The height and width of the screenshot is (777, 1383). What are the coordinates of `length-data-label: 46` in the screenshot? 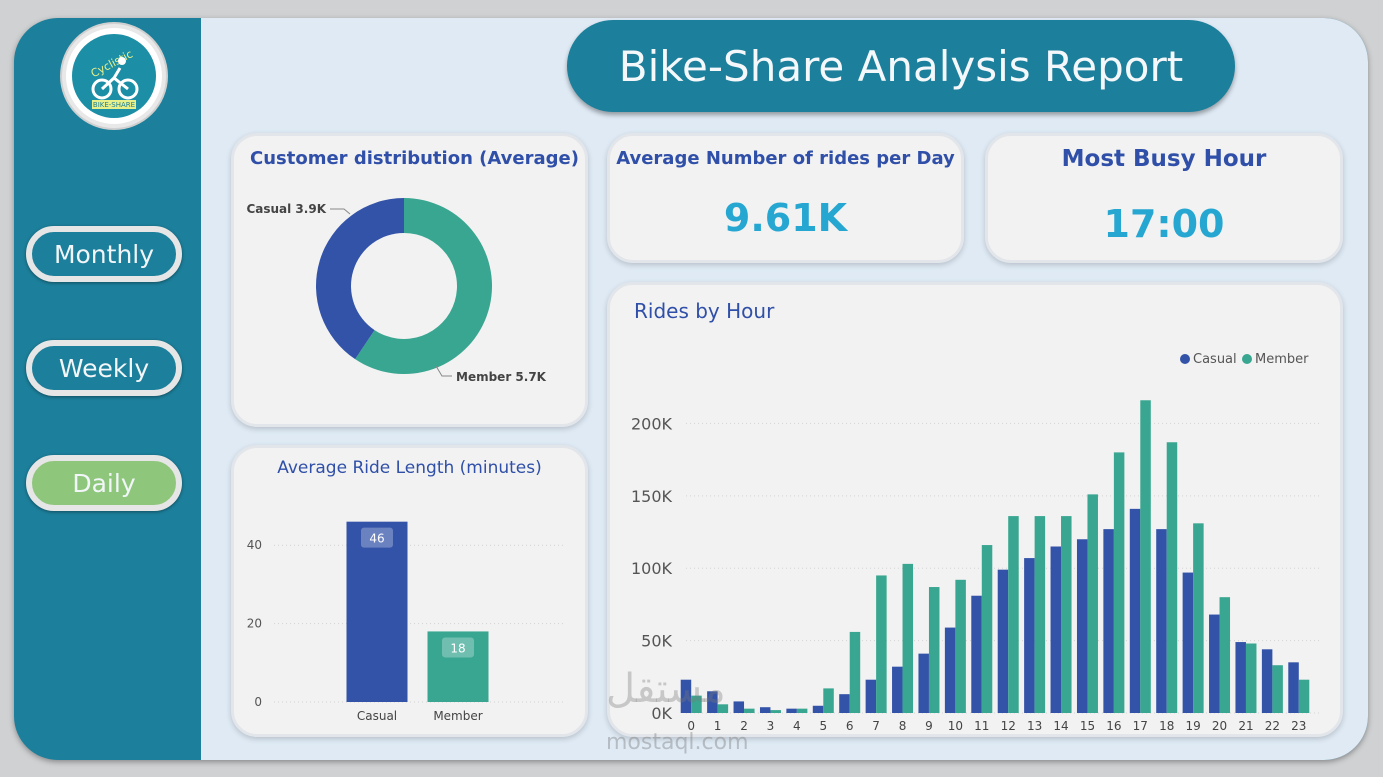 It's located at (376, 539).